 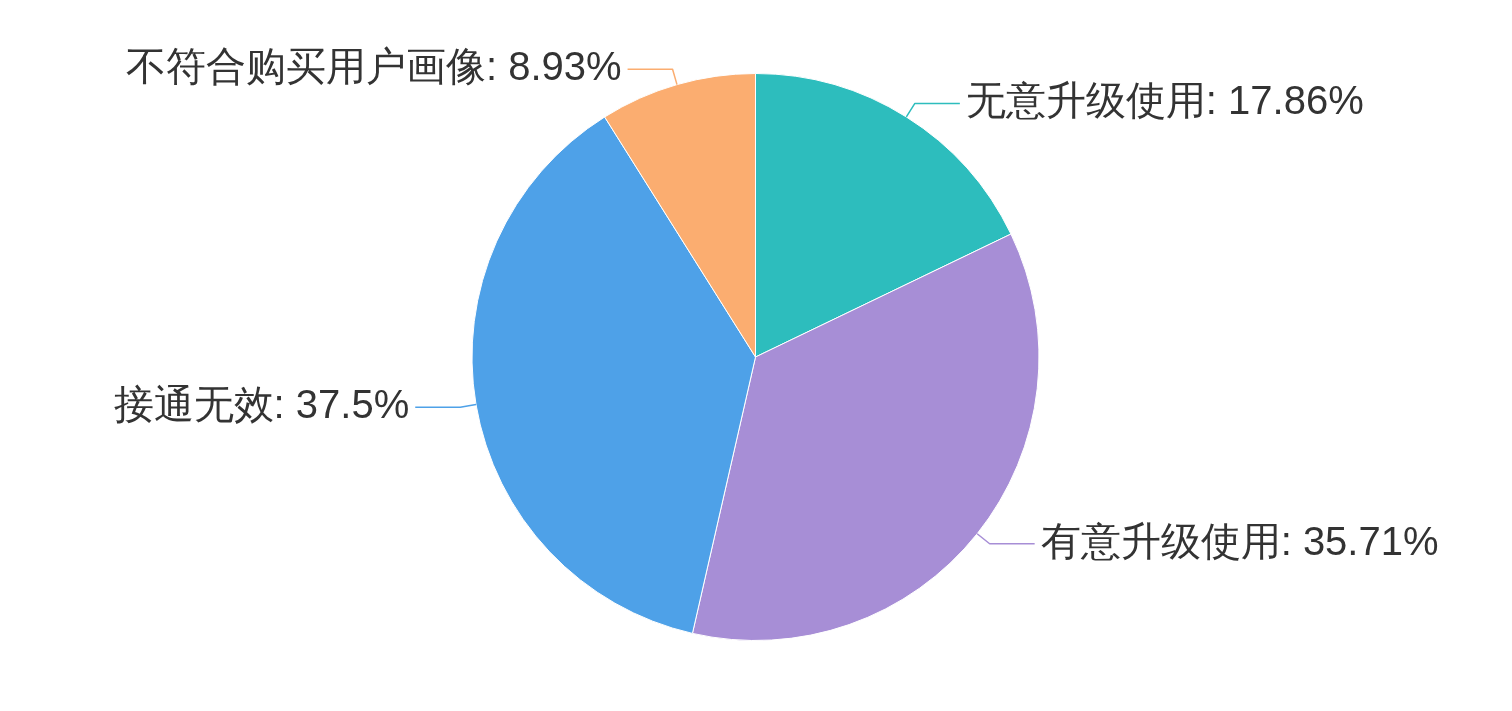 What do you see at coordinates (261, 404) in the screenshot?
I see `slice-label: 接通无效: 37.5%` at bounding box center [261, 404].